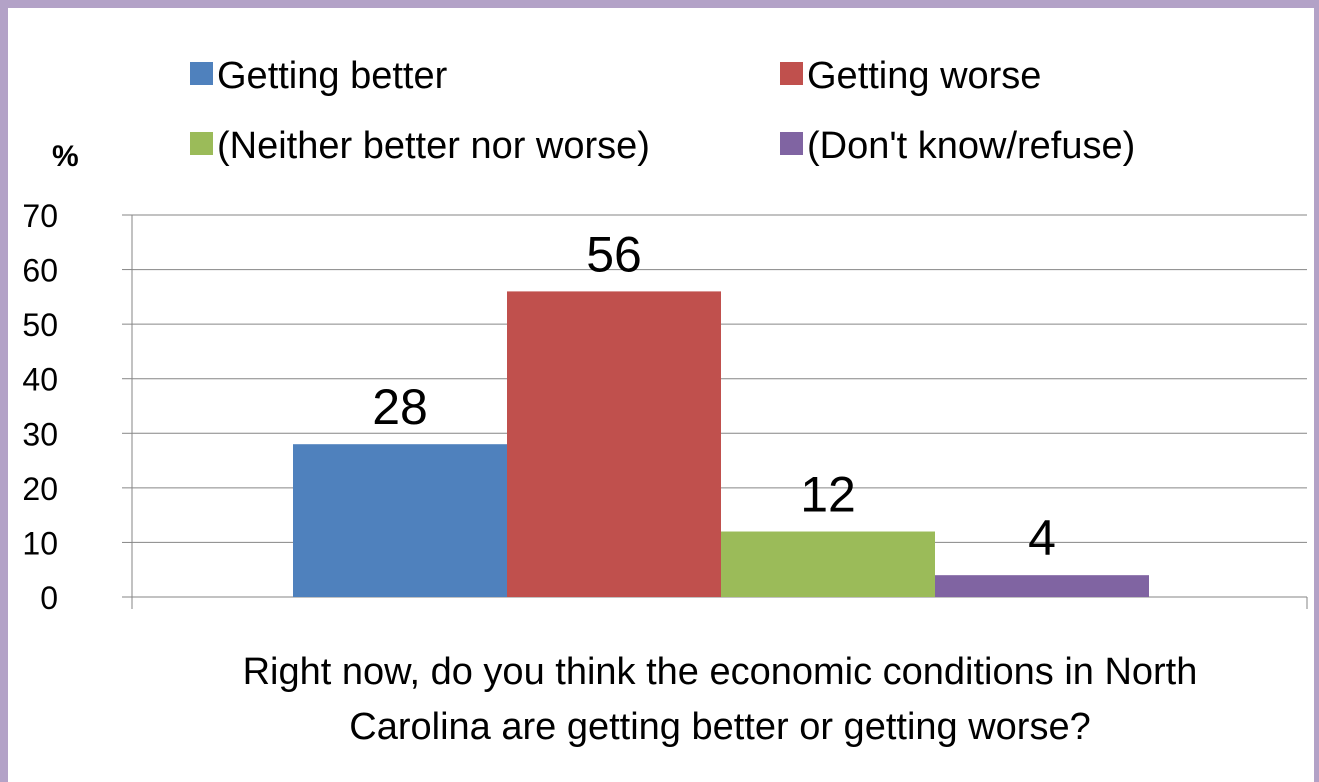 This screenshot has height=782, width=1319. What do you see at coordinates (40, 216) in the screenshot?
I see `y-tick-label: 70` at bounding box center [40, 216].